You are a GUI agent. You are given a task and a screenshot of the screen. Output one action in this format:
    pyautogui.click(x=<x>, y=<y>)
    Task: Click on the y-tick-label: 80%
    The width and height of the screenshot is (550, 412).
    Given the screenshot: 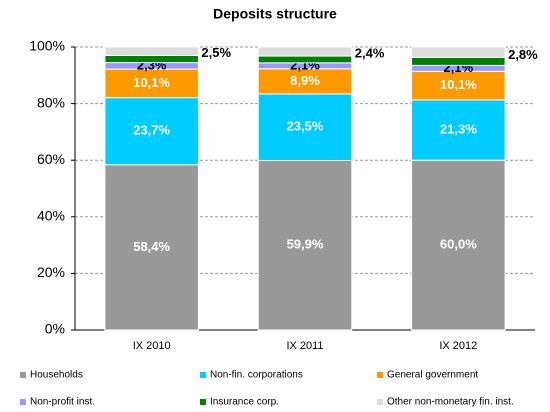 What is the action you would take?
    pyautogui.click(x=51, y=102)
    